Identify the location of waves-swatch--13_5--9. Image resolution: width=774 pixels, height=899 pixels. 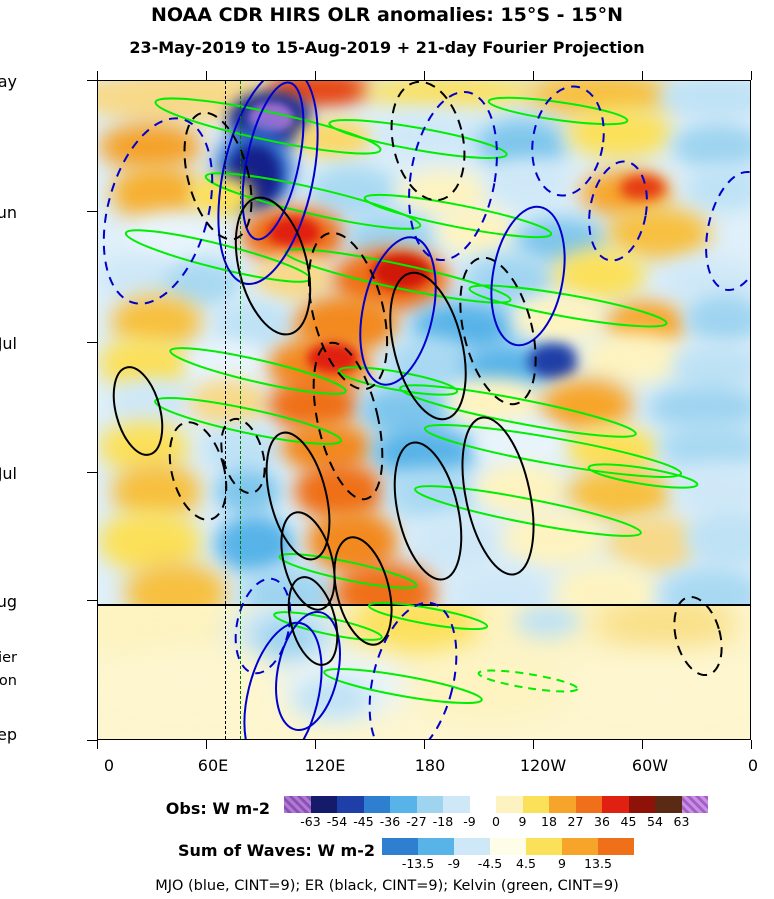
(436, 846).